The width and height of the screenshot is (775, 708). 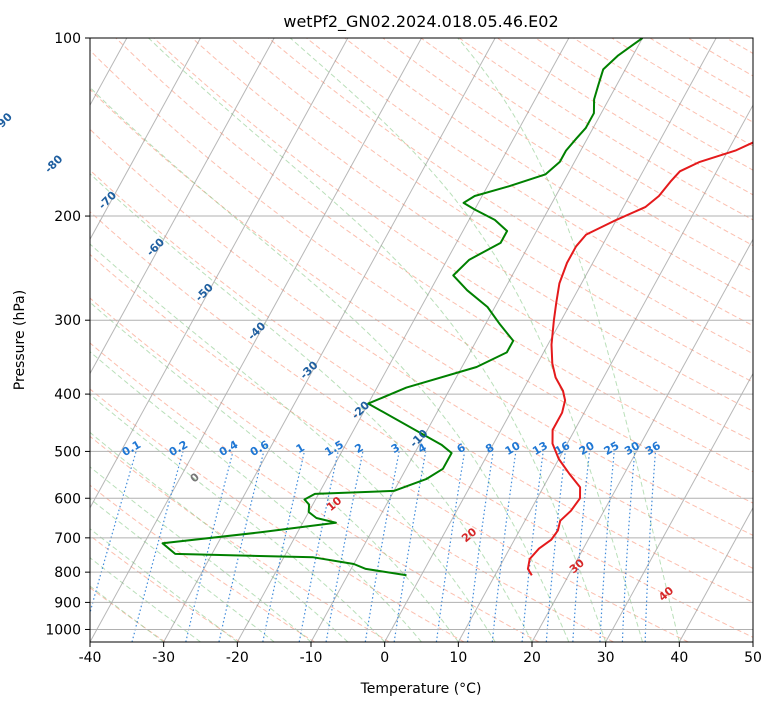 What do you see at coordinates (67, 395) in the screenshot?
I see `y-tick-label: 400` at bounding box center [67, 395].